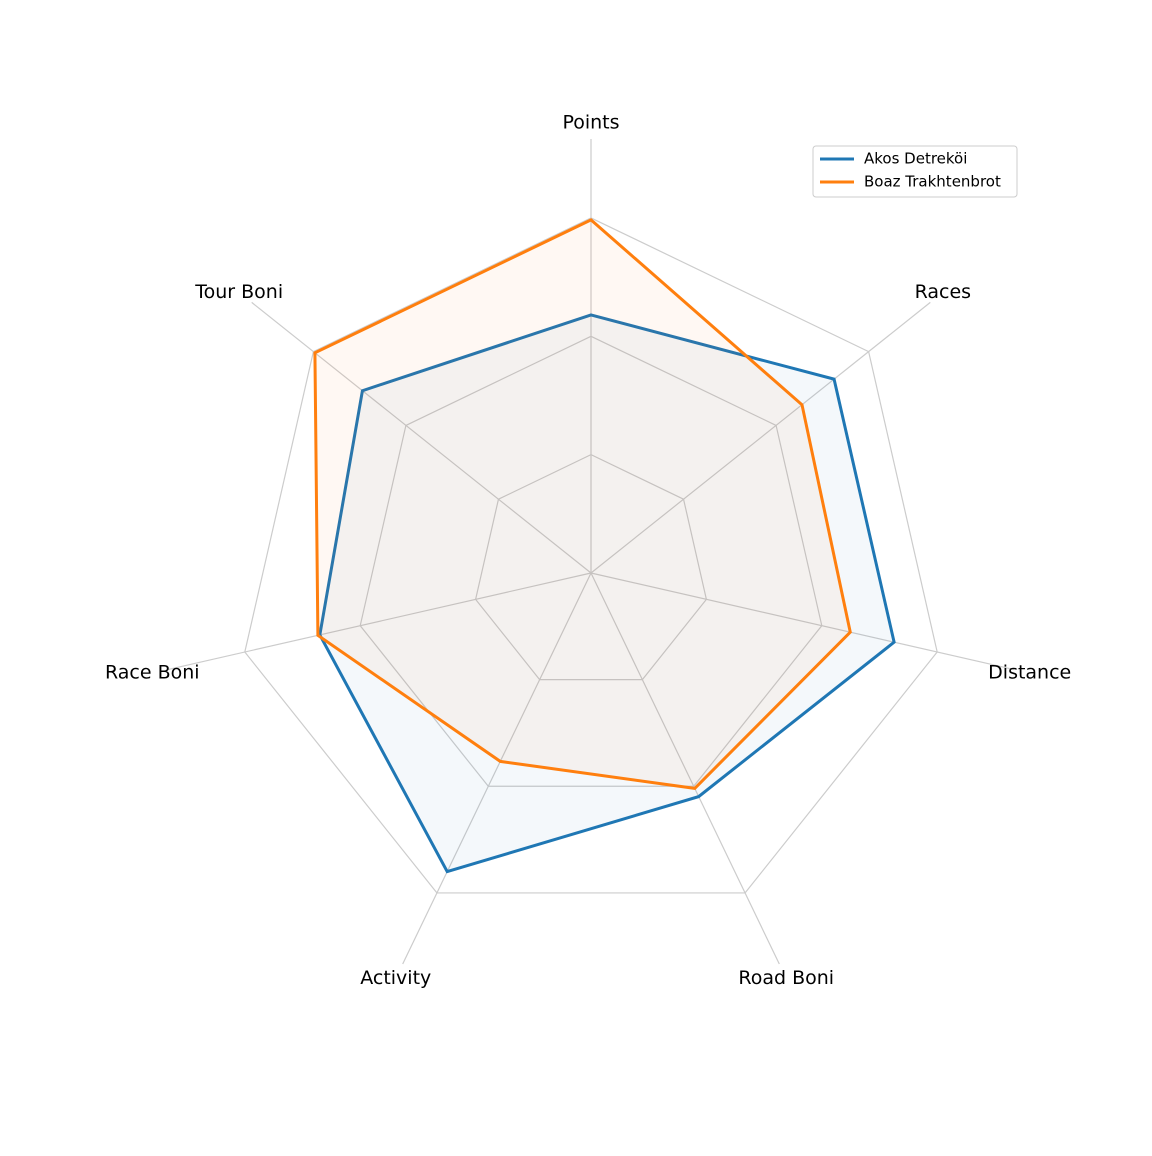 The width and height of the screenshot is (1152, 1156). Describe the element at coordinates (152, 673) in the screenshot. I see `axis-label: Race Boni` at that location.